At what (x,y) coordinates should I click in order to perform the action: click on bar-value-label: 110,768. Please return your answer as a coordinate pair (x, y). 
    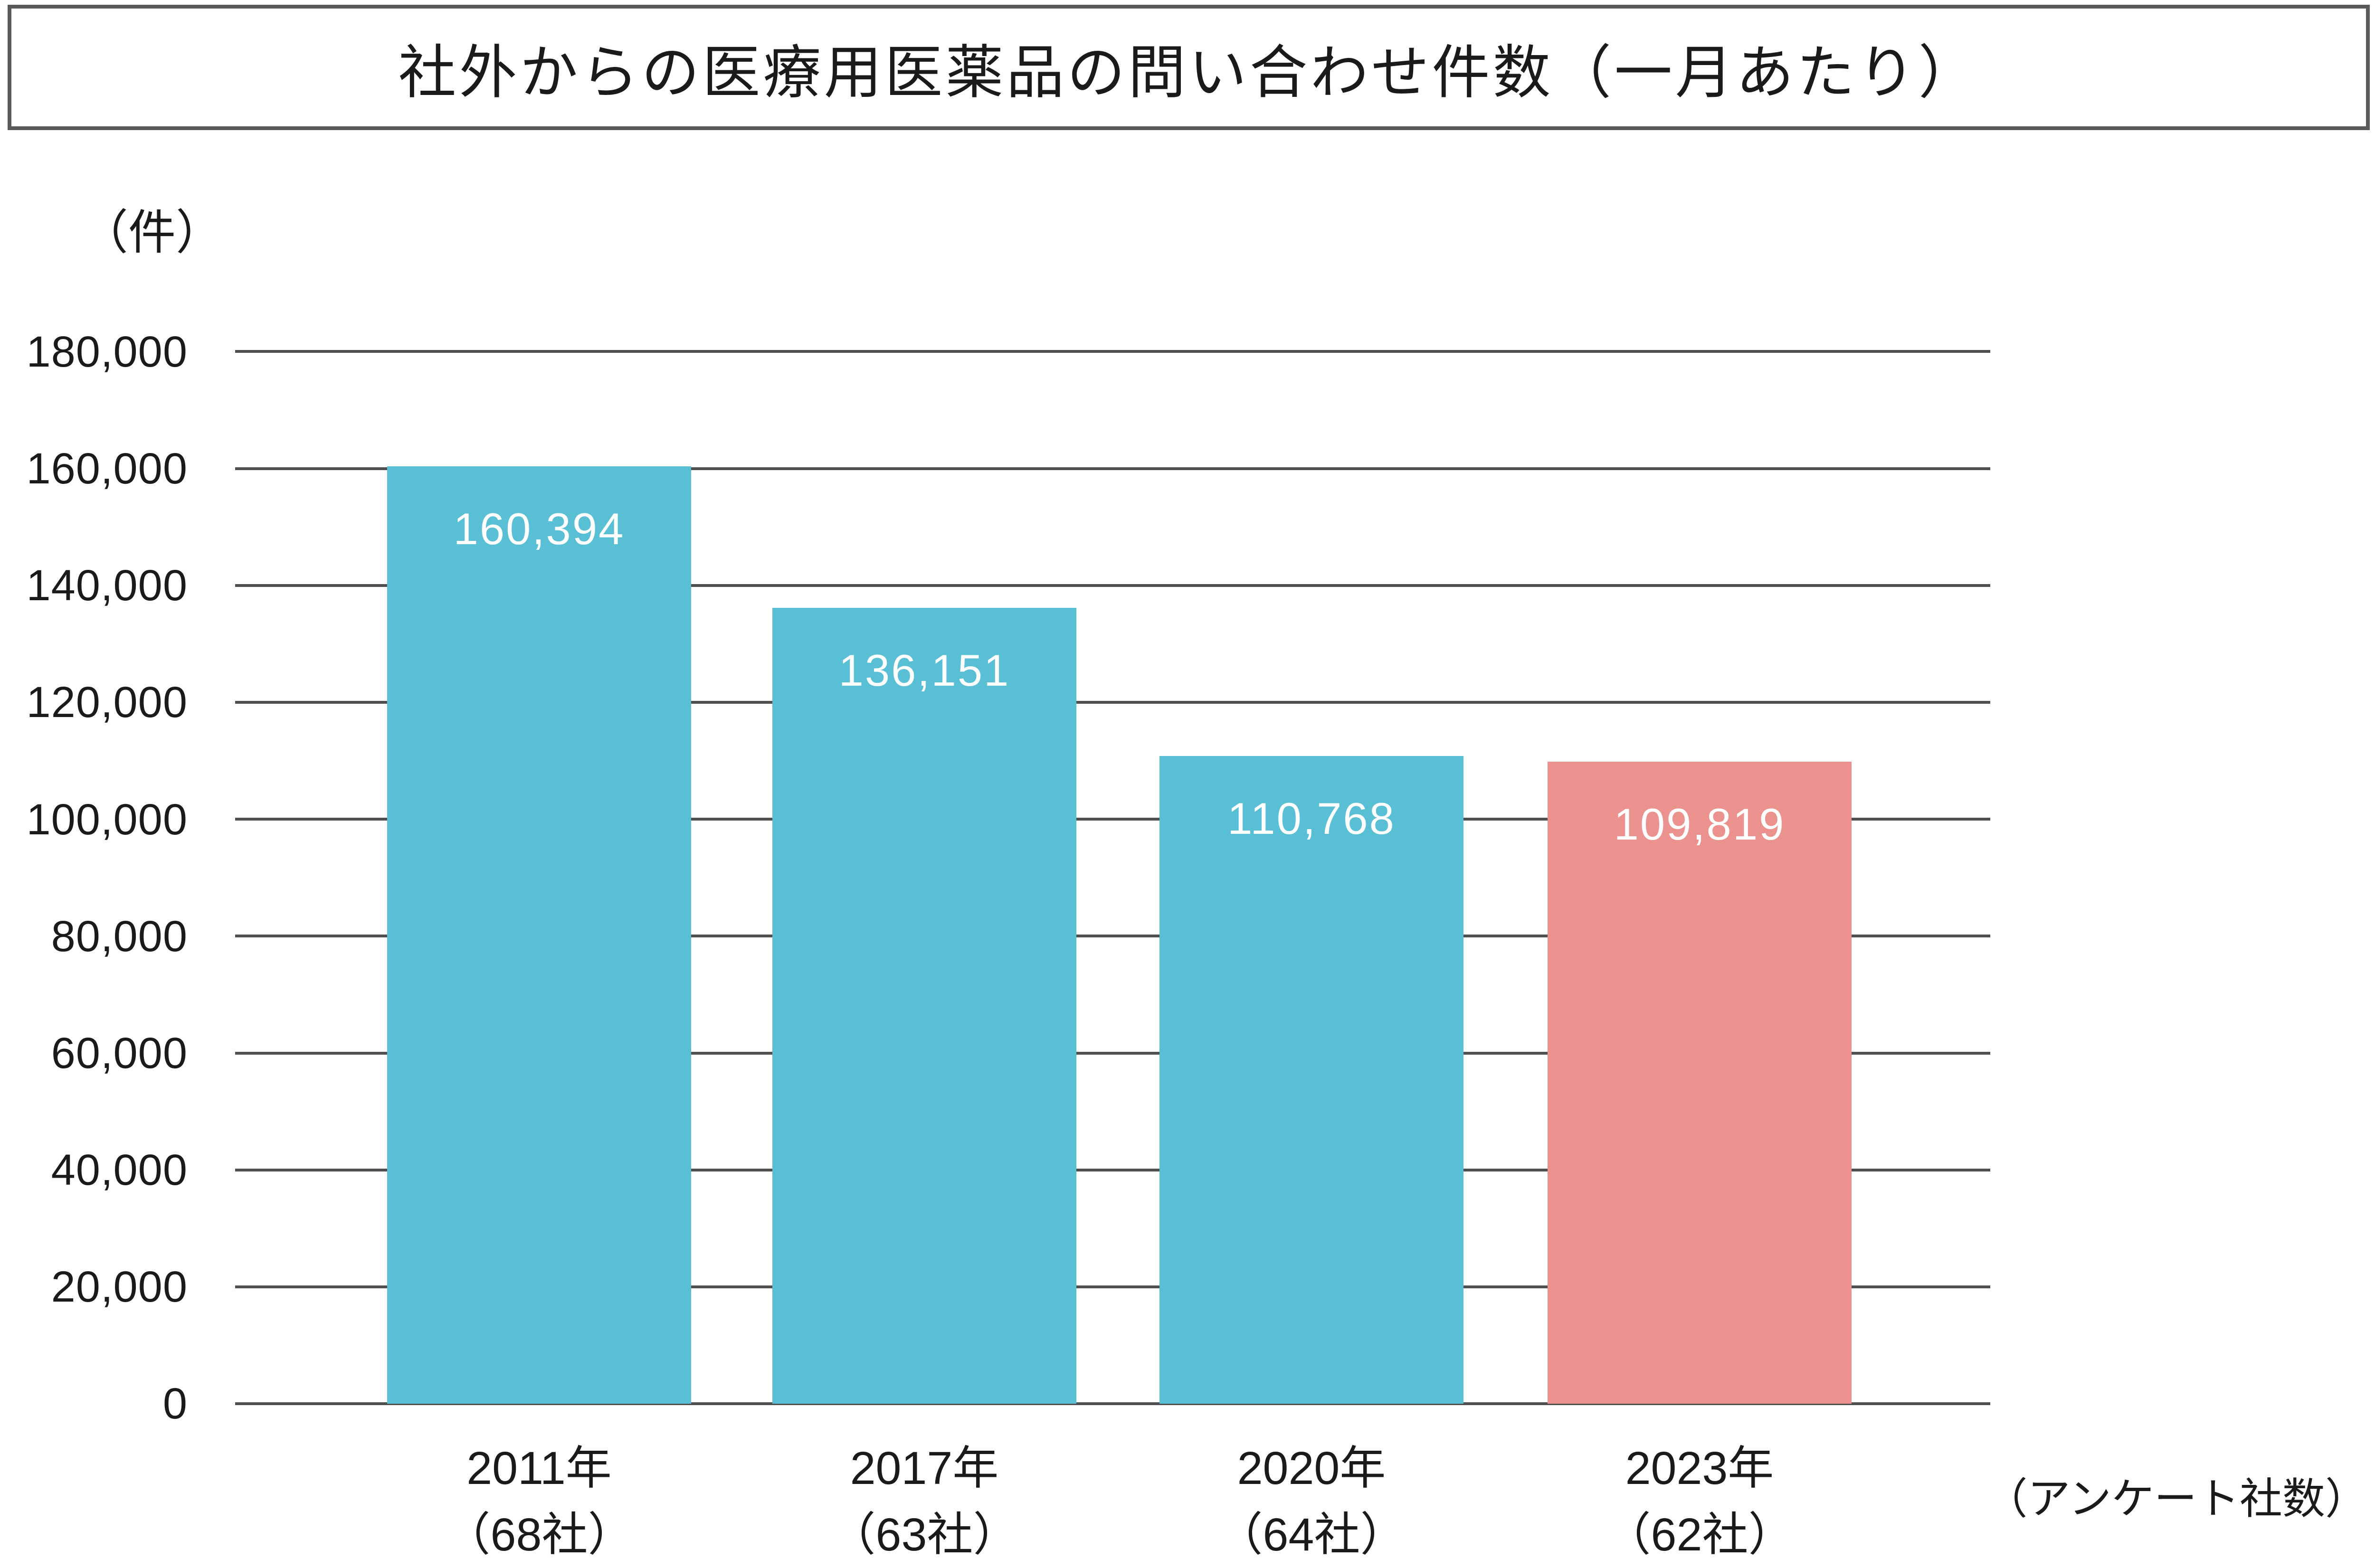
    Looking at the image, I should click on (1311, 818).